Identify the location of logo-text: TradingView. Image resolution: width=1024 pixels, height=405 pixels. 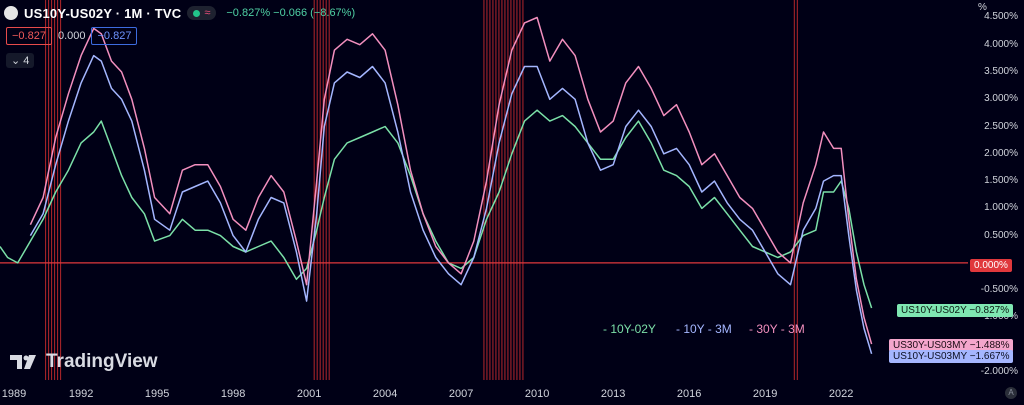
(102, 361).